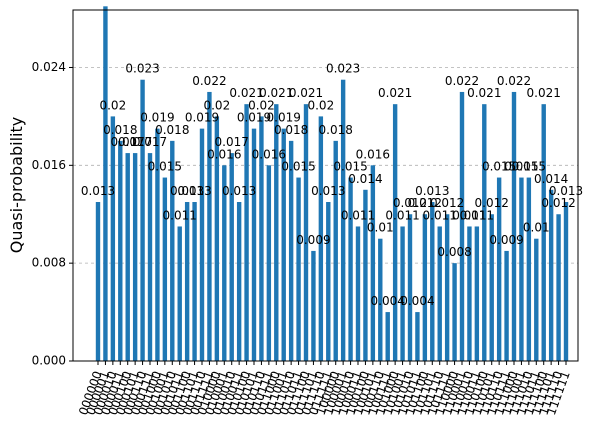 This screenshot has height=426, width=600. I want to click on y-tick-label: 0.024, so click(49, 67).